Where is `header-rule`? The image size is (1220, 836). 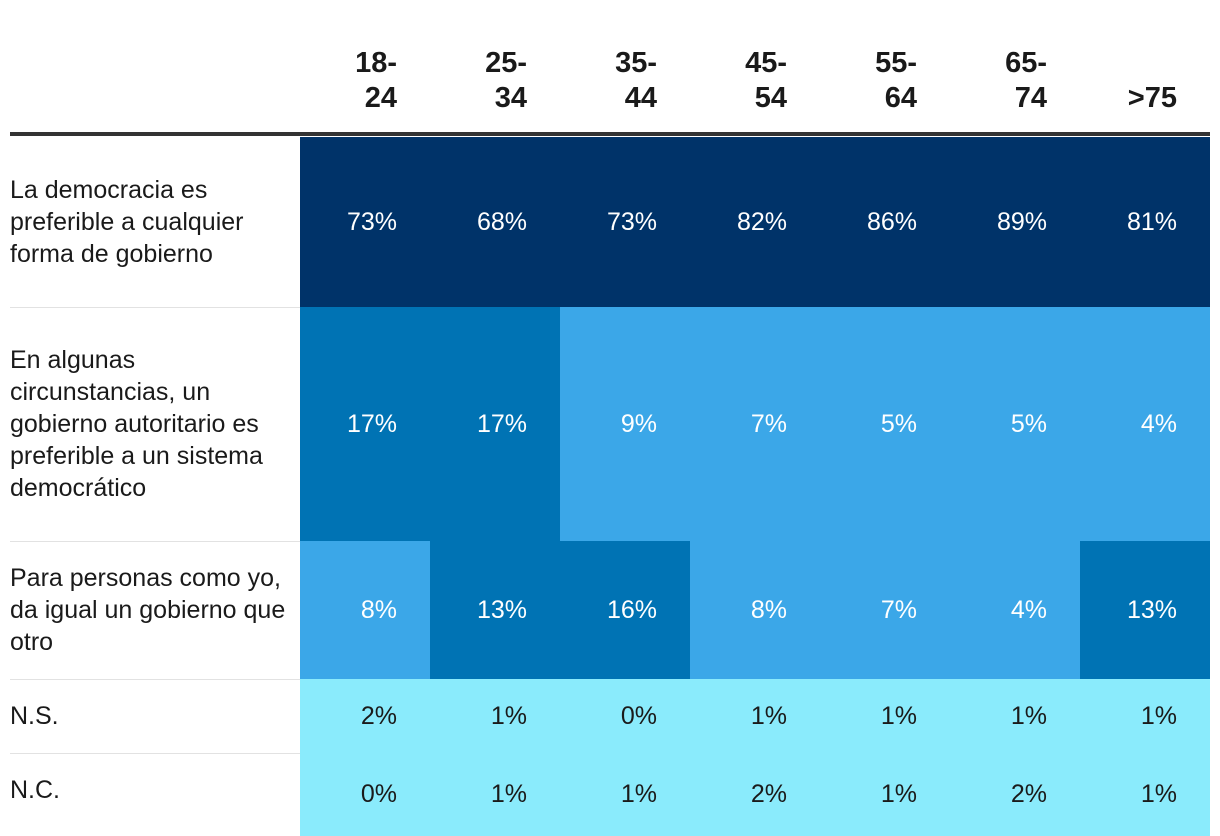
header-rule is located at coordinates (610, 134).